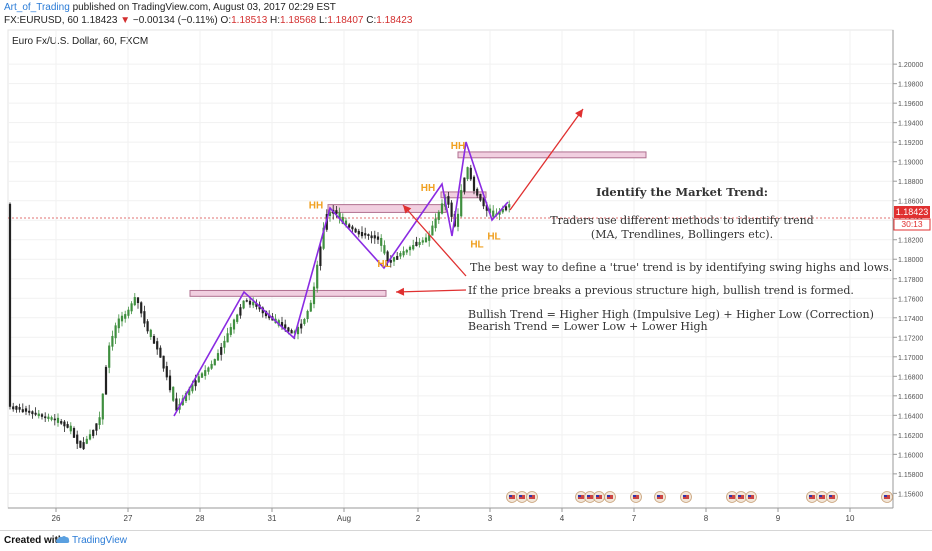 The width and height of the screenshot is (932, 551). Describe the element at coordinates (910, 85) in the screenshot. I see `y-tick-label: 1.19800` at that location.